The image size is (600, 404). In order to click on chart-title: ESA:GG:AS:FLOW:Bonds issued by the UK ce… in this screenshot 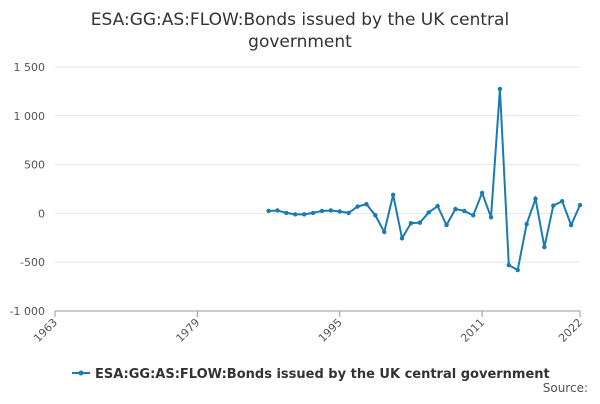, I will do `click(300, 31)`.